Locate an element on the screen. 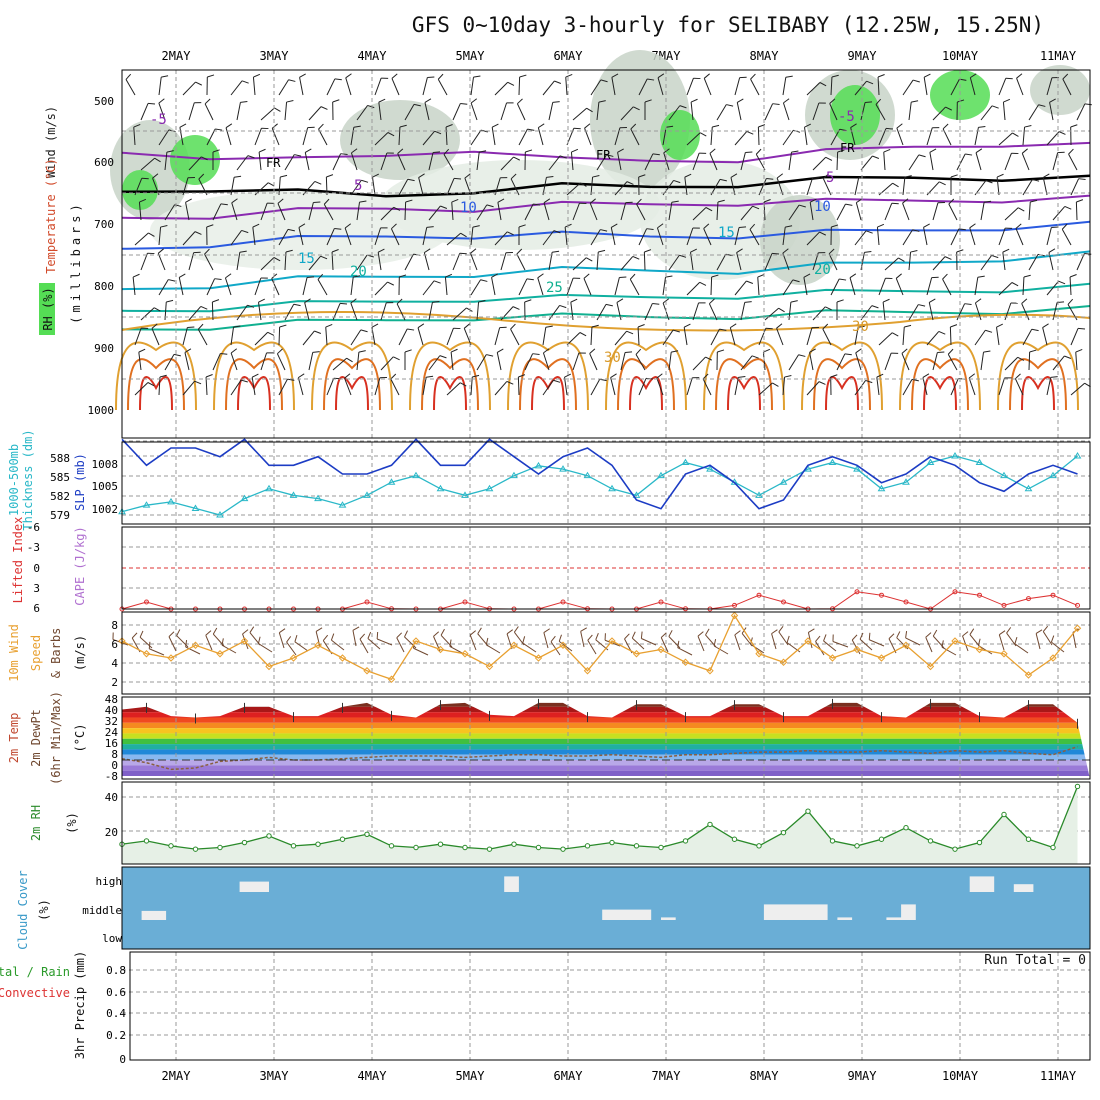  thickness-point is located at coordinates (195, 507).